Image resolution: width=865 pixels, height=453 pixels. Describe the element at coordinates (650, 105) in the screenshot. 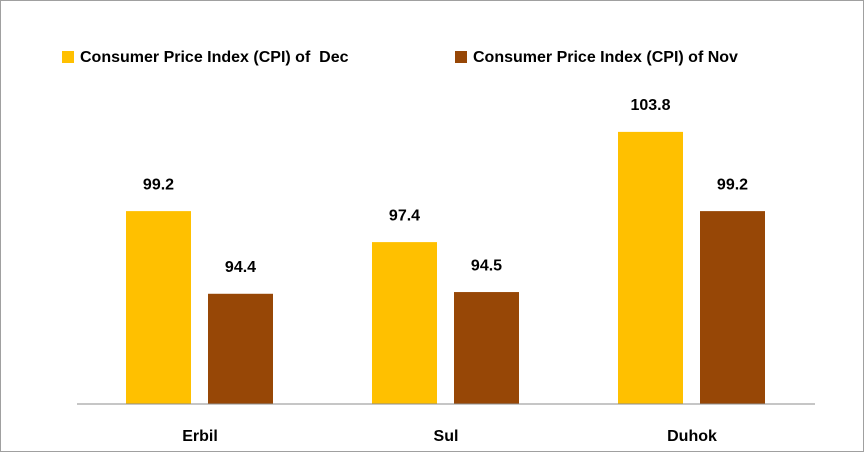

I see `data-label: 103.8` at that location.